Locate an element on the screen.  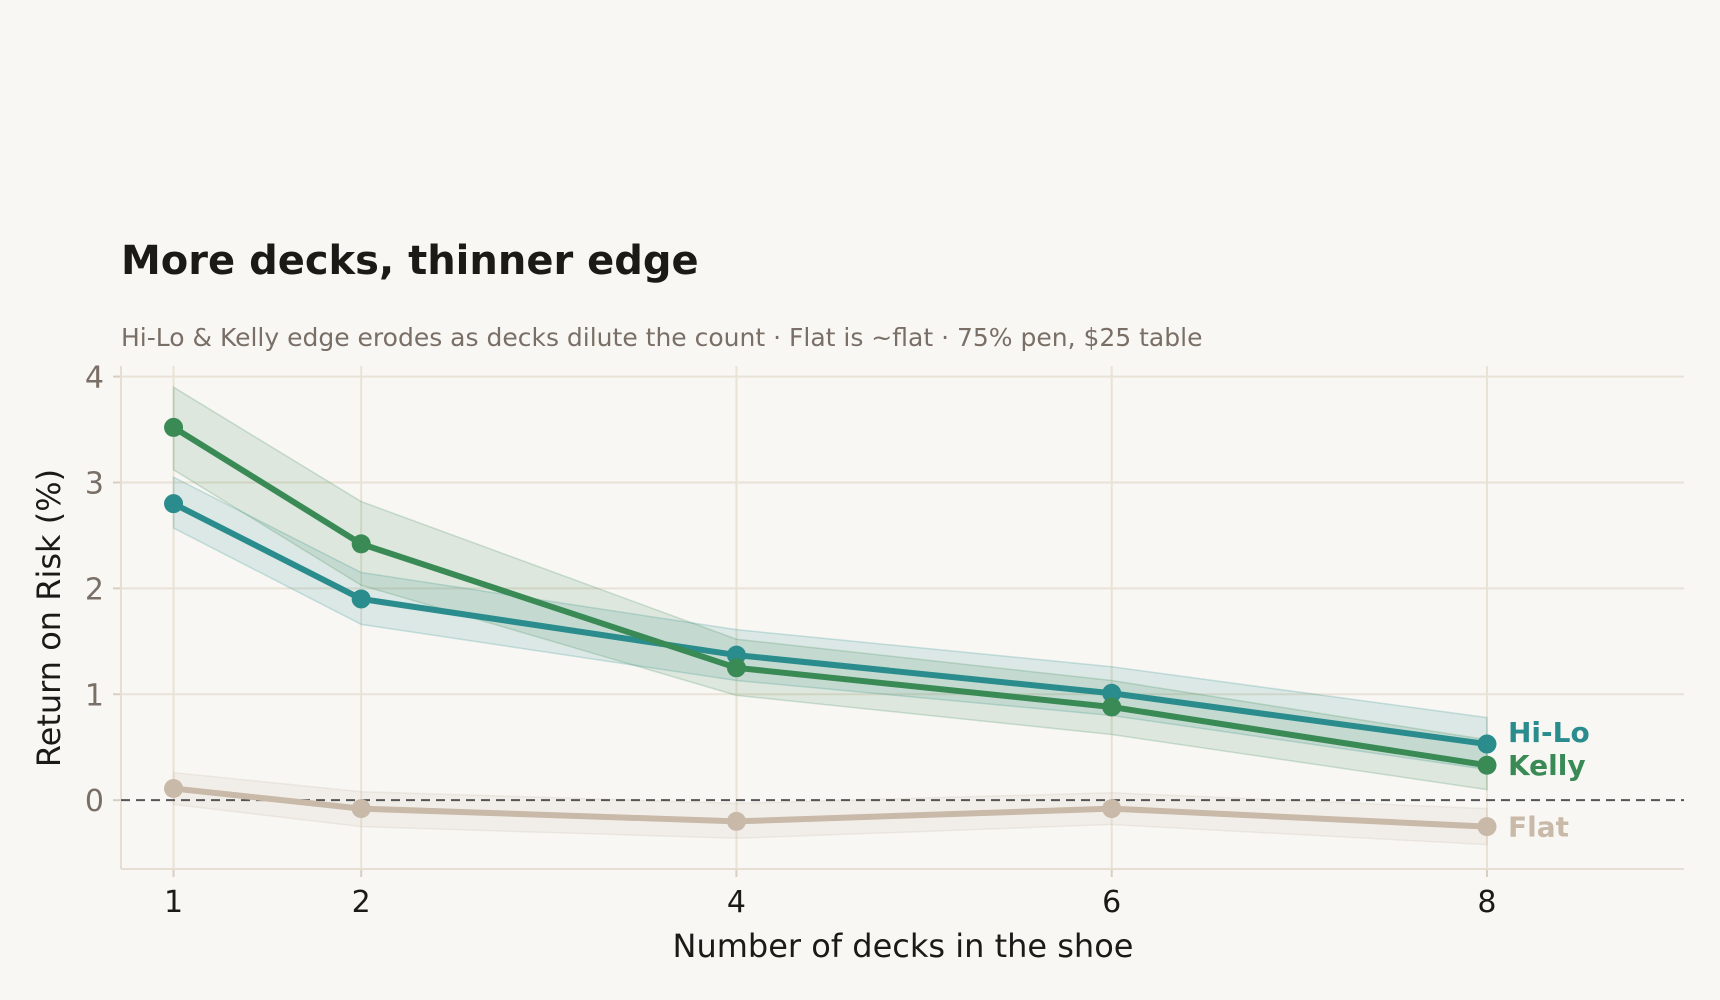
x-tick-label: 1 is located at coordinates (173, 902).